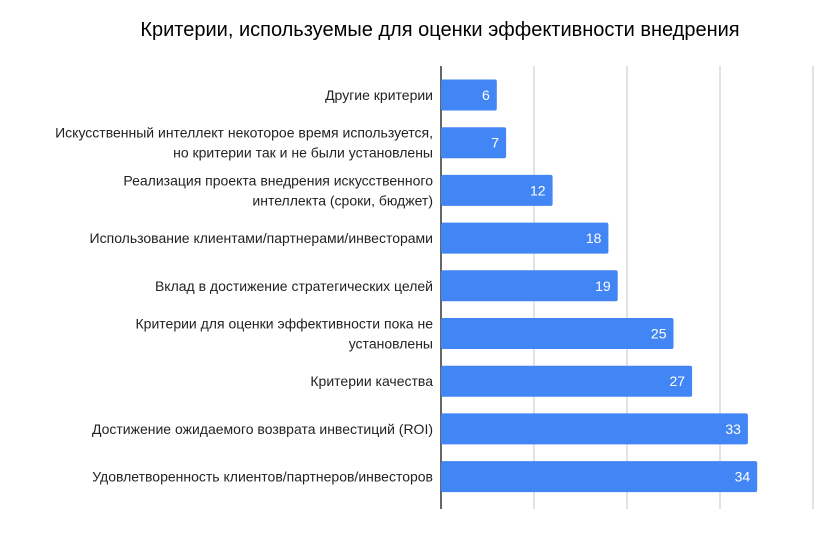 Image resolution: width=840 pixels, height=538 pixels. Describe the element at coordinates (743, 477) in the screenshot. I see `data-label: 34` at that location.